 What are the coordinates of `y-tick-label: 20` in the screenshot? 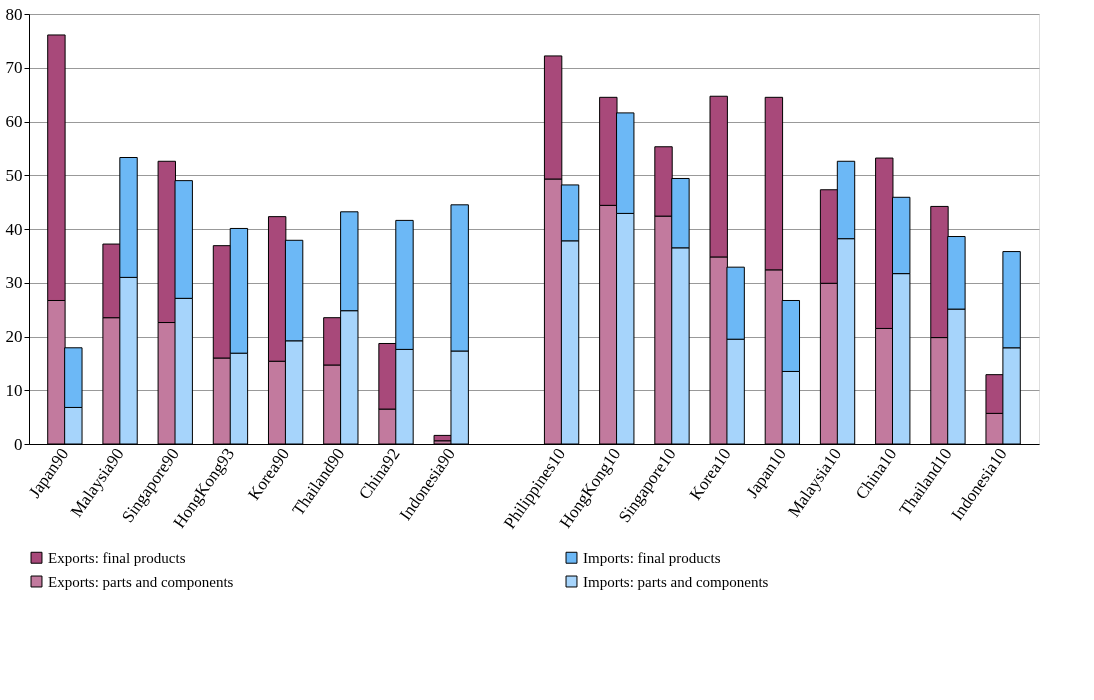 It's located at (14, 336).